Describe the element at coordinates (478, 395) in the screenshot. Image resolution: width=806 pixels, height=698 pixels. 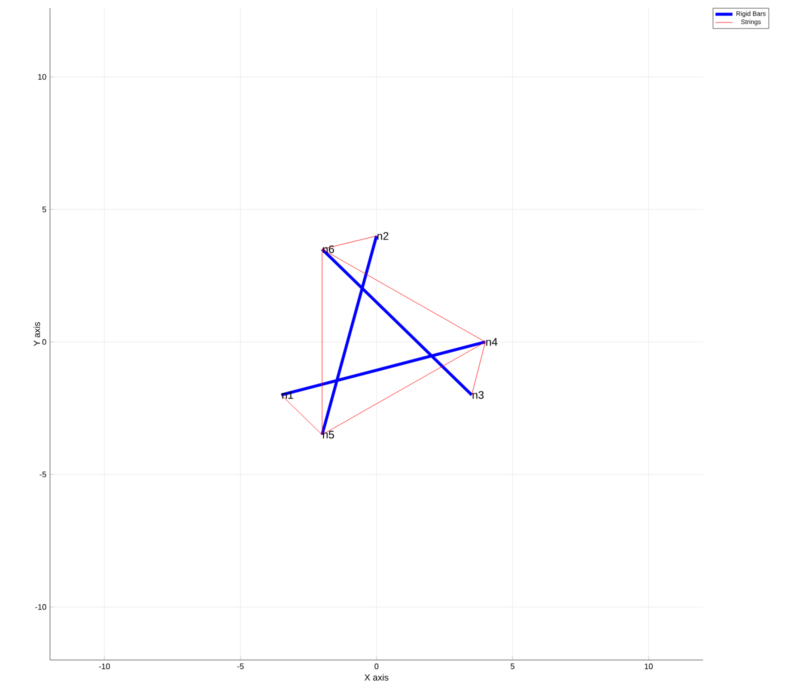
I see `annotation: n3` at that location.